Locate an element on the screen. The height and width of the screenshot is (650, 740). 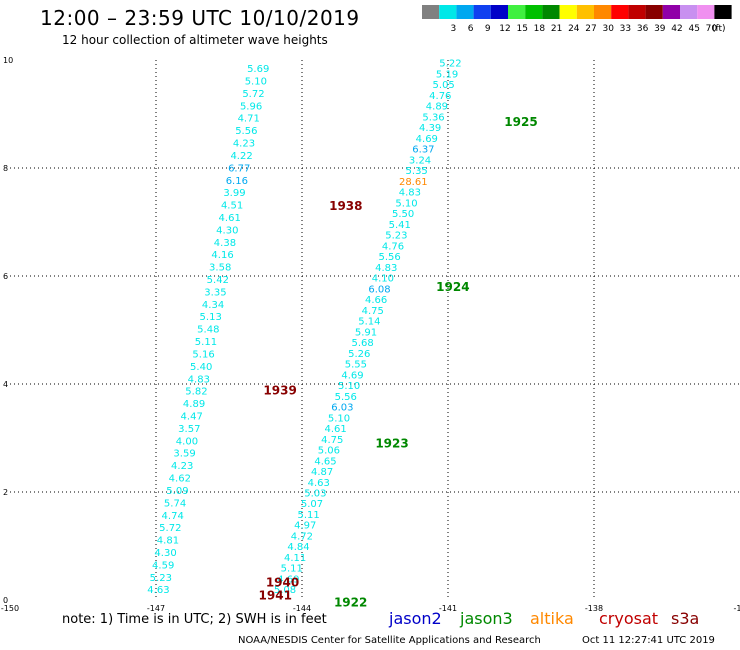
swh-value: 5.05 is located at coordinates (444, 85).